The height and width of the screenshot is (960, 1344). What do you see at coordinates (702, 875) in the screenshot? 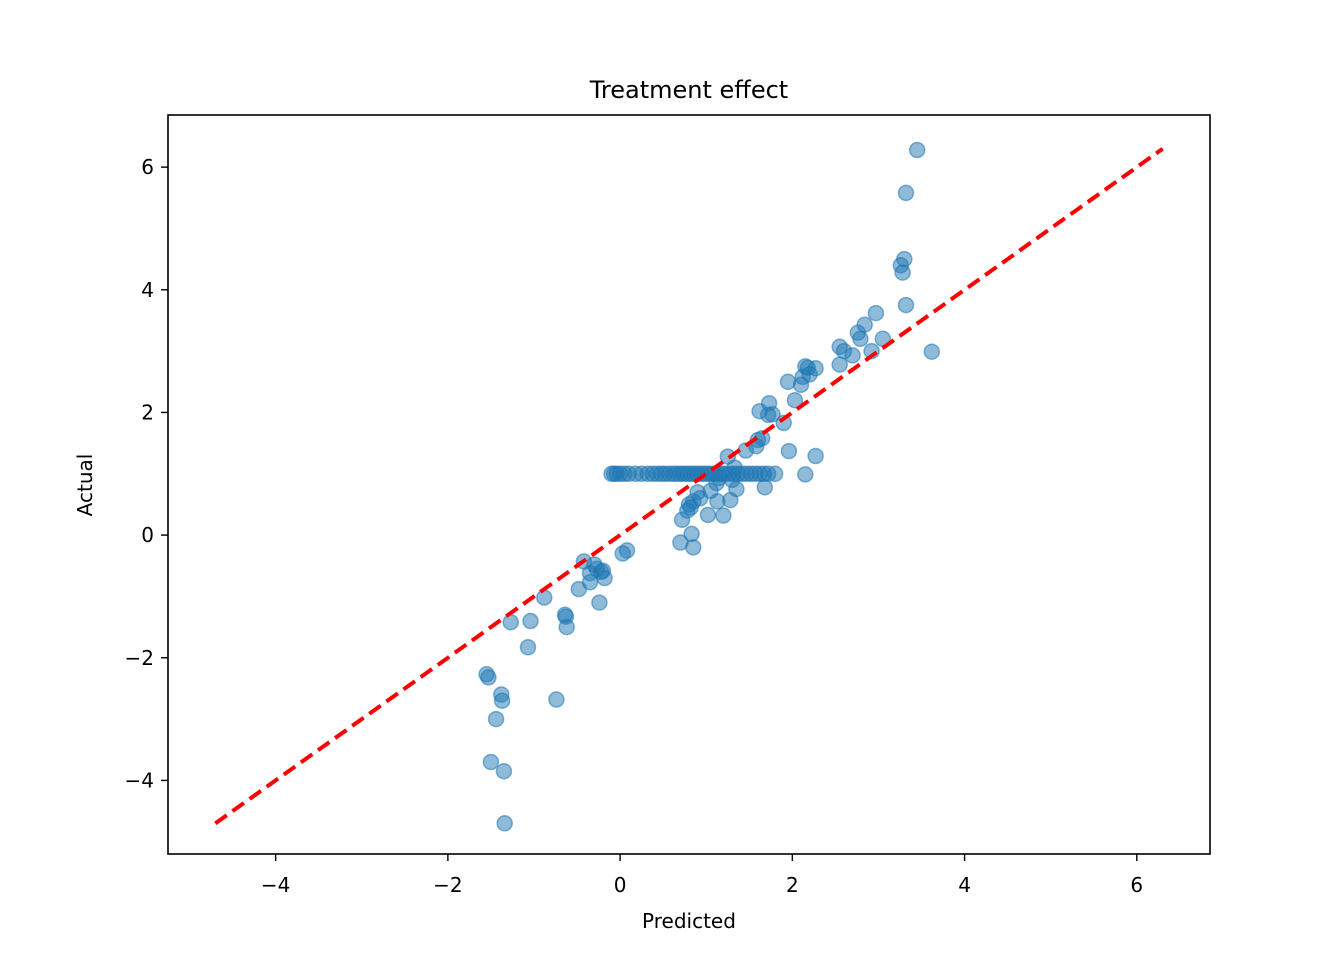
I see `x-axis-ticks: −4 −2 0 2 4 6` at bounding box center [702, 875].